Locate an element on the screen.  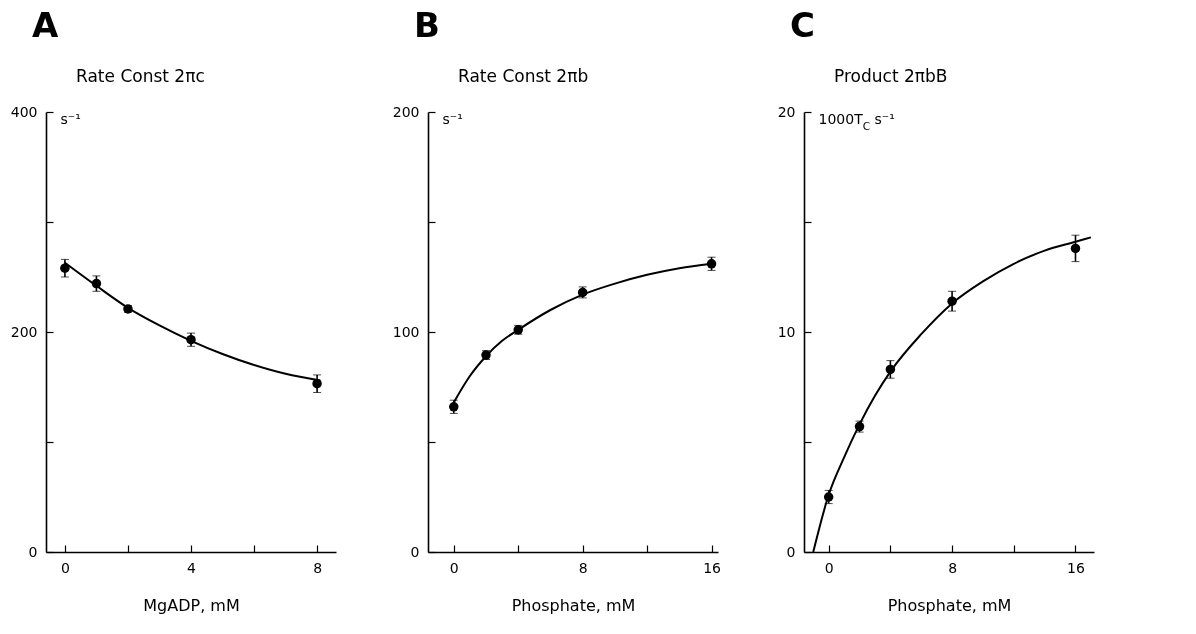
chart-subtitle: Rate Const 2πb is located at coordinates (523, 76).